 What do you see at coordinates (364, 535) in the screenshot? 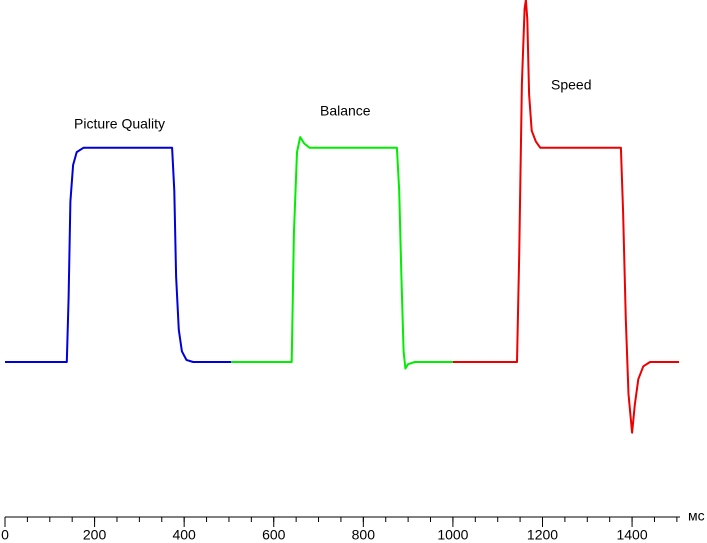
I see `x-tick-label: 800` at bounding box center [364, 535].